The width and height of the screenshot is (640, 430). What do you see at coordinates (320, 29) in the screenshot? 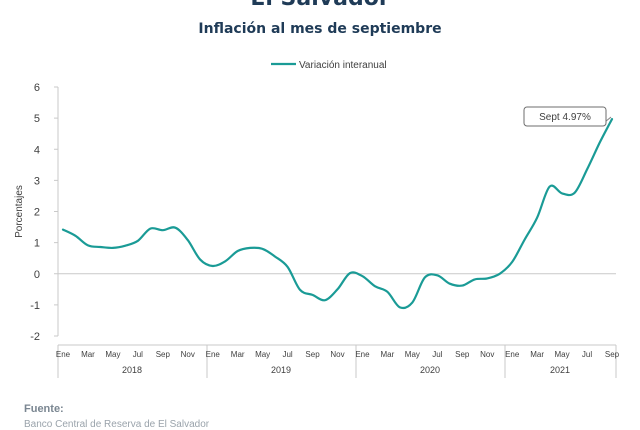
I see `chart-subtitle: Inflación al mes de septiembre` at bounding box center [320, 29].